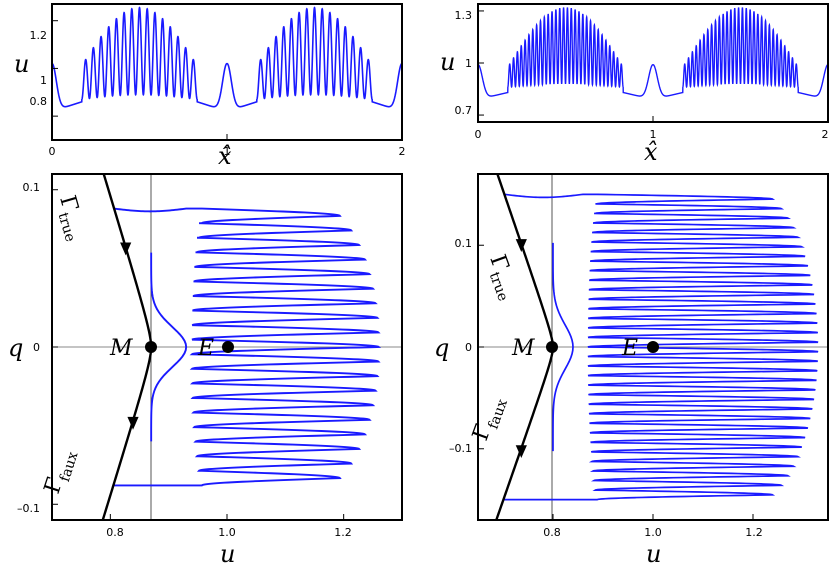 This screenshot has height=569, width=831. I want to click on bl-point-E, so click(228, 347).